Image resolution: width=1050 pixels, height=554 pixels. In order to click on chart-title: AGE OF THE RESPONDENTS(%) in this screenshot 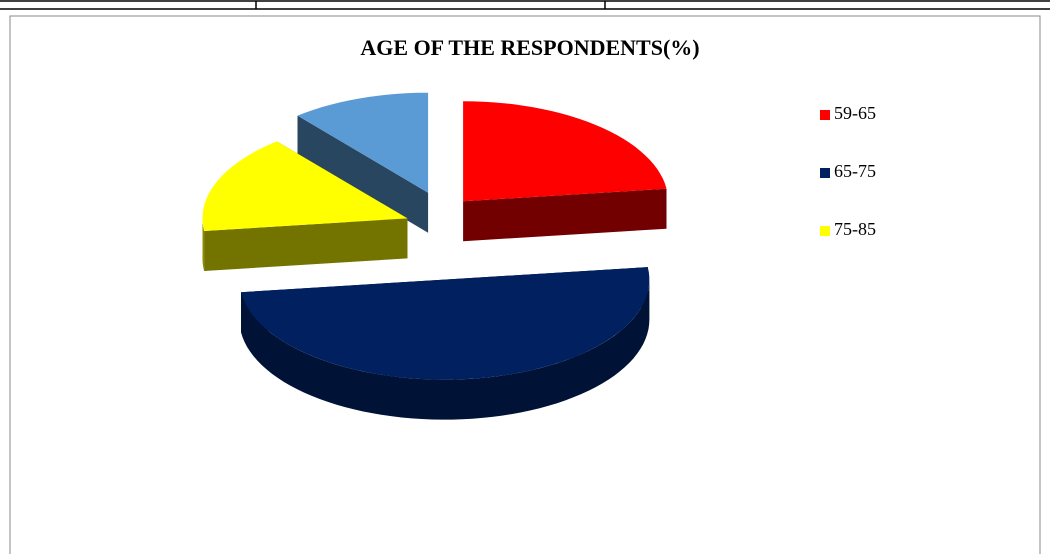, I will do `click(529, 47)`.